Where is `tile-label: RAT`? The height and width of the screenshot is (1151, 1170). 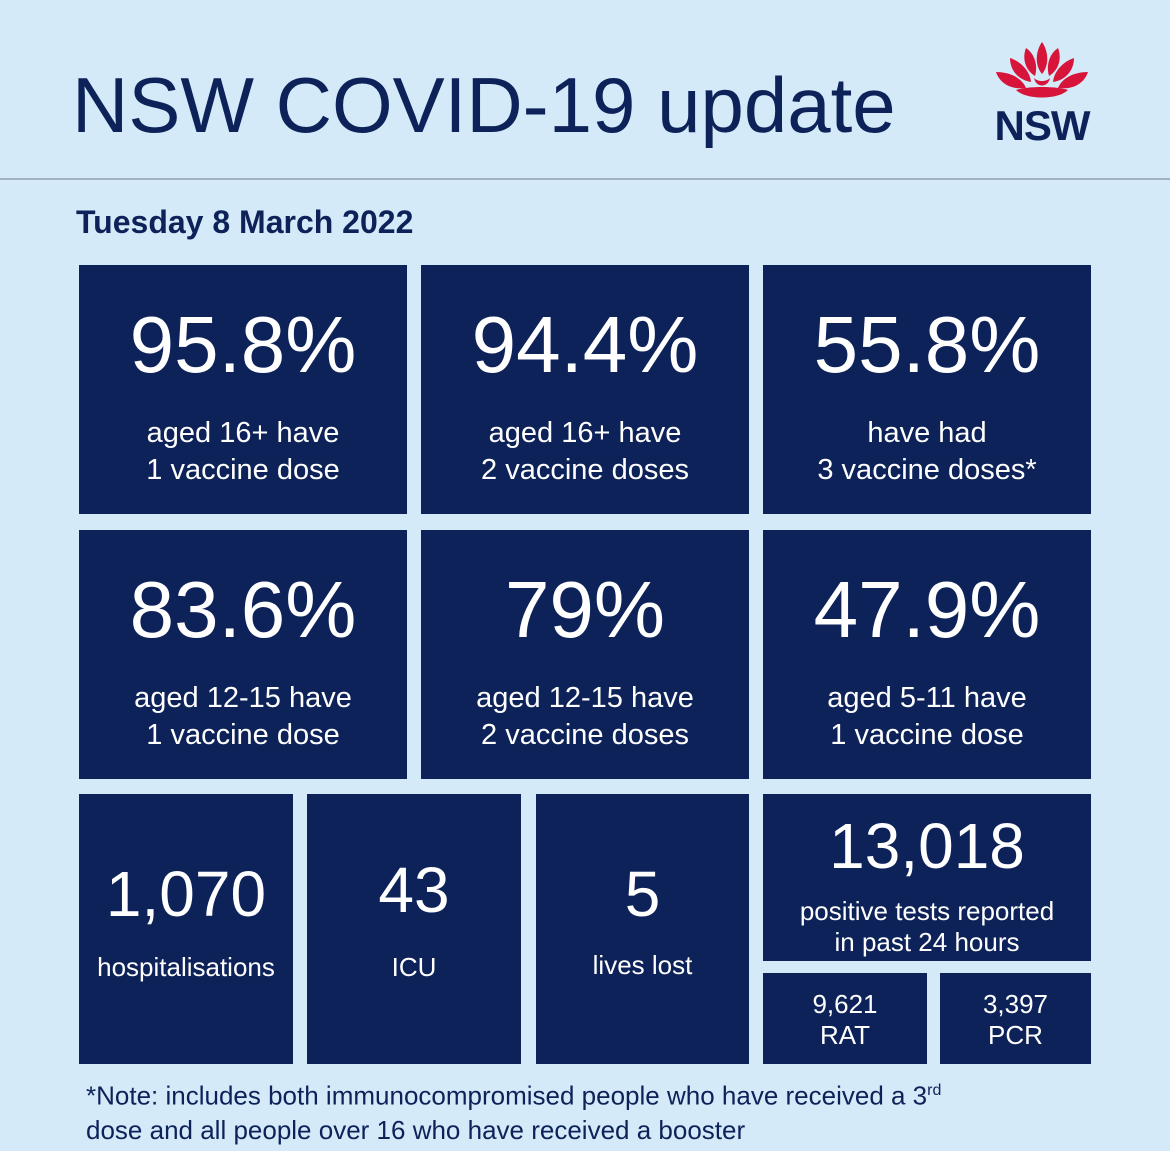
tile-label: RAT is located at coordinates (845, 1035).